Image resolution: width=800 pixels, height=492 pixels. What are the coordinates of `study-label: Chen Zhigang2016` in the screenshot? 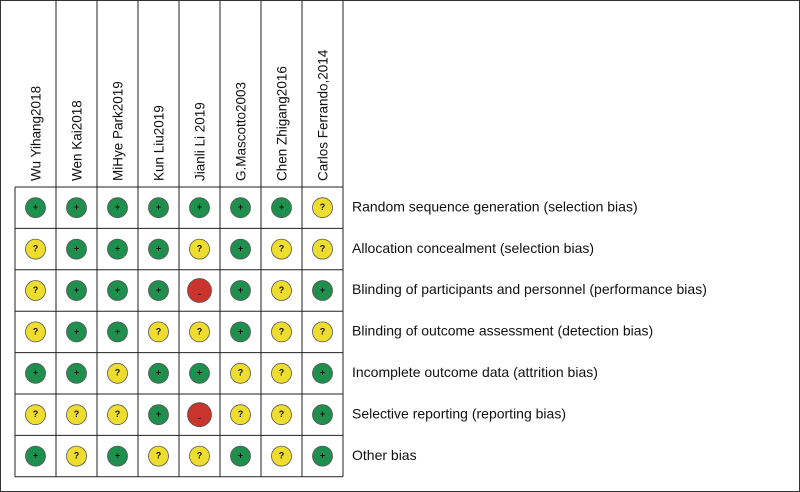 It's located at (282, 123).